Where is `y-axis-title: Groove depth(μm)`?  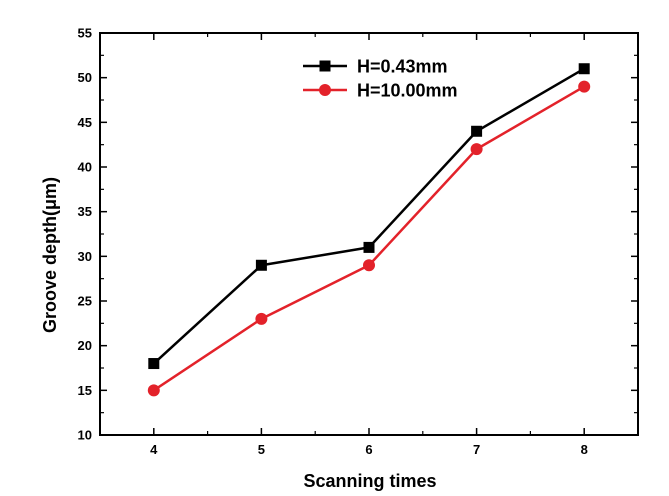
y-axis-title: Groove depth(μm) is located at coordinates (50, 255).